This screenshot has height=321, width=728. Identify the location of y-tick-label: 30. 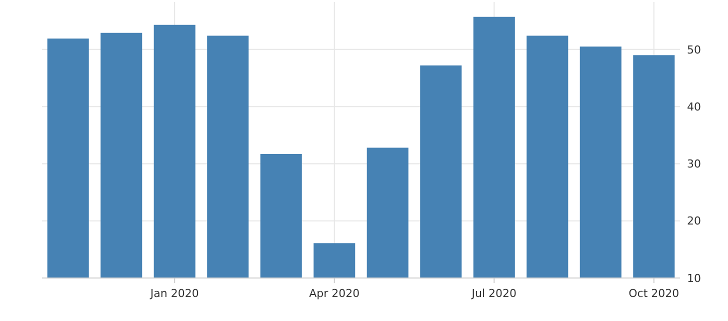
(694, 164).